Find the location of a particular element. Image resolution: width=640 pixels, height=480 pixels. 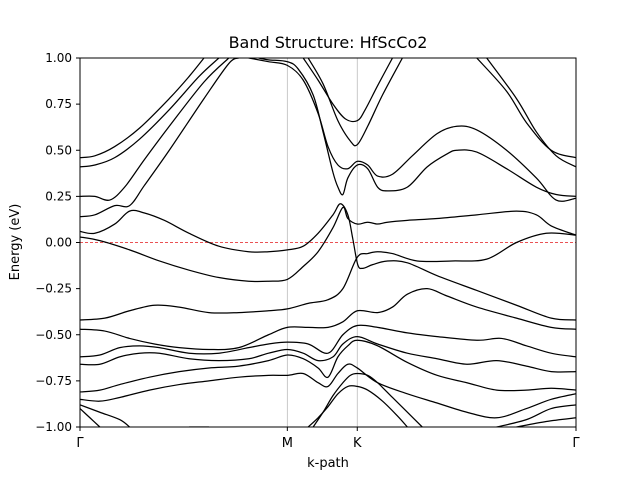

x-tick-label-1: M is located at coordinates (287, 443).